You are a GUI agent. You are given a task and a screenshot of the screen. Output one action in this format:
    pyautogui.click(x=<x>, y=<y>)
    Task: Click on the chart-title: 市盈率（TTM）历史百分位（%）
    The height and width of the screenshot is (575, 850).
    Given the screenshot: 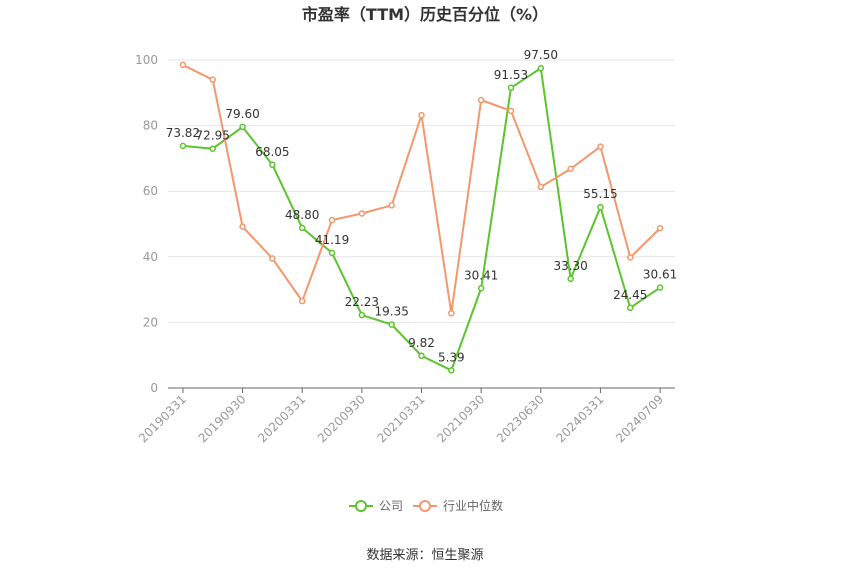 What is the action you would take?
    pyautogui.click(x=425, y=14)
    